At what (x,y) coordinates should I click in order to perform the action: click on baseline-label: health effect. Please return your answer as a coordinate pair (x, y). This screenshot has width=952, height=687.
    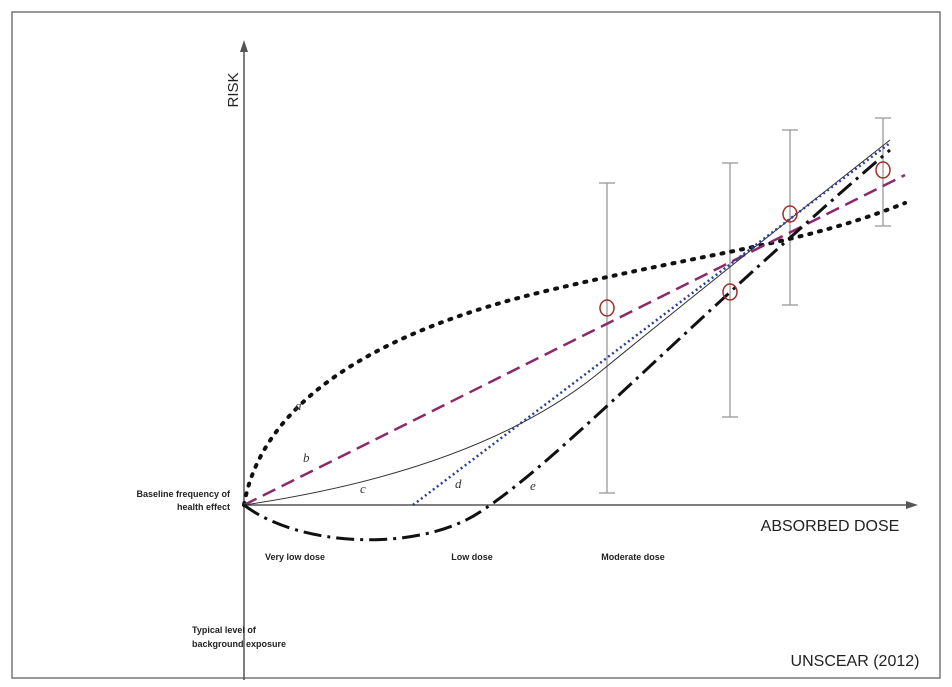
    Looking at the image, I should click on (203, 507).